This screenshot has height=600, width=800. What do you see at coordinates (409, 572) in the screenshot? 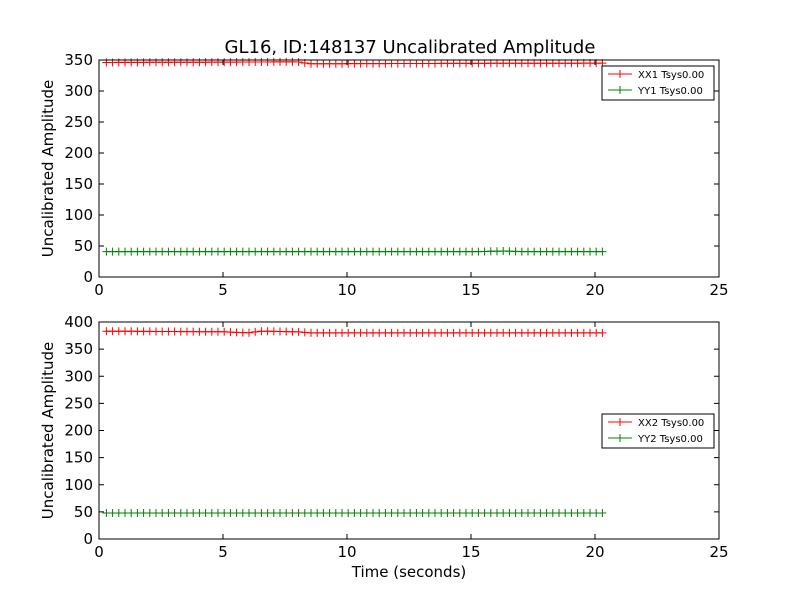
I see `x-axis-label: Time (seconds)` at bounding box center [409, 572].